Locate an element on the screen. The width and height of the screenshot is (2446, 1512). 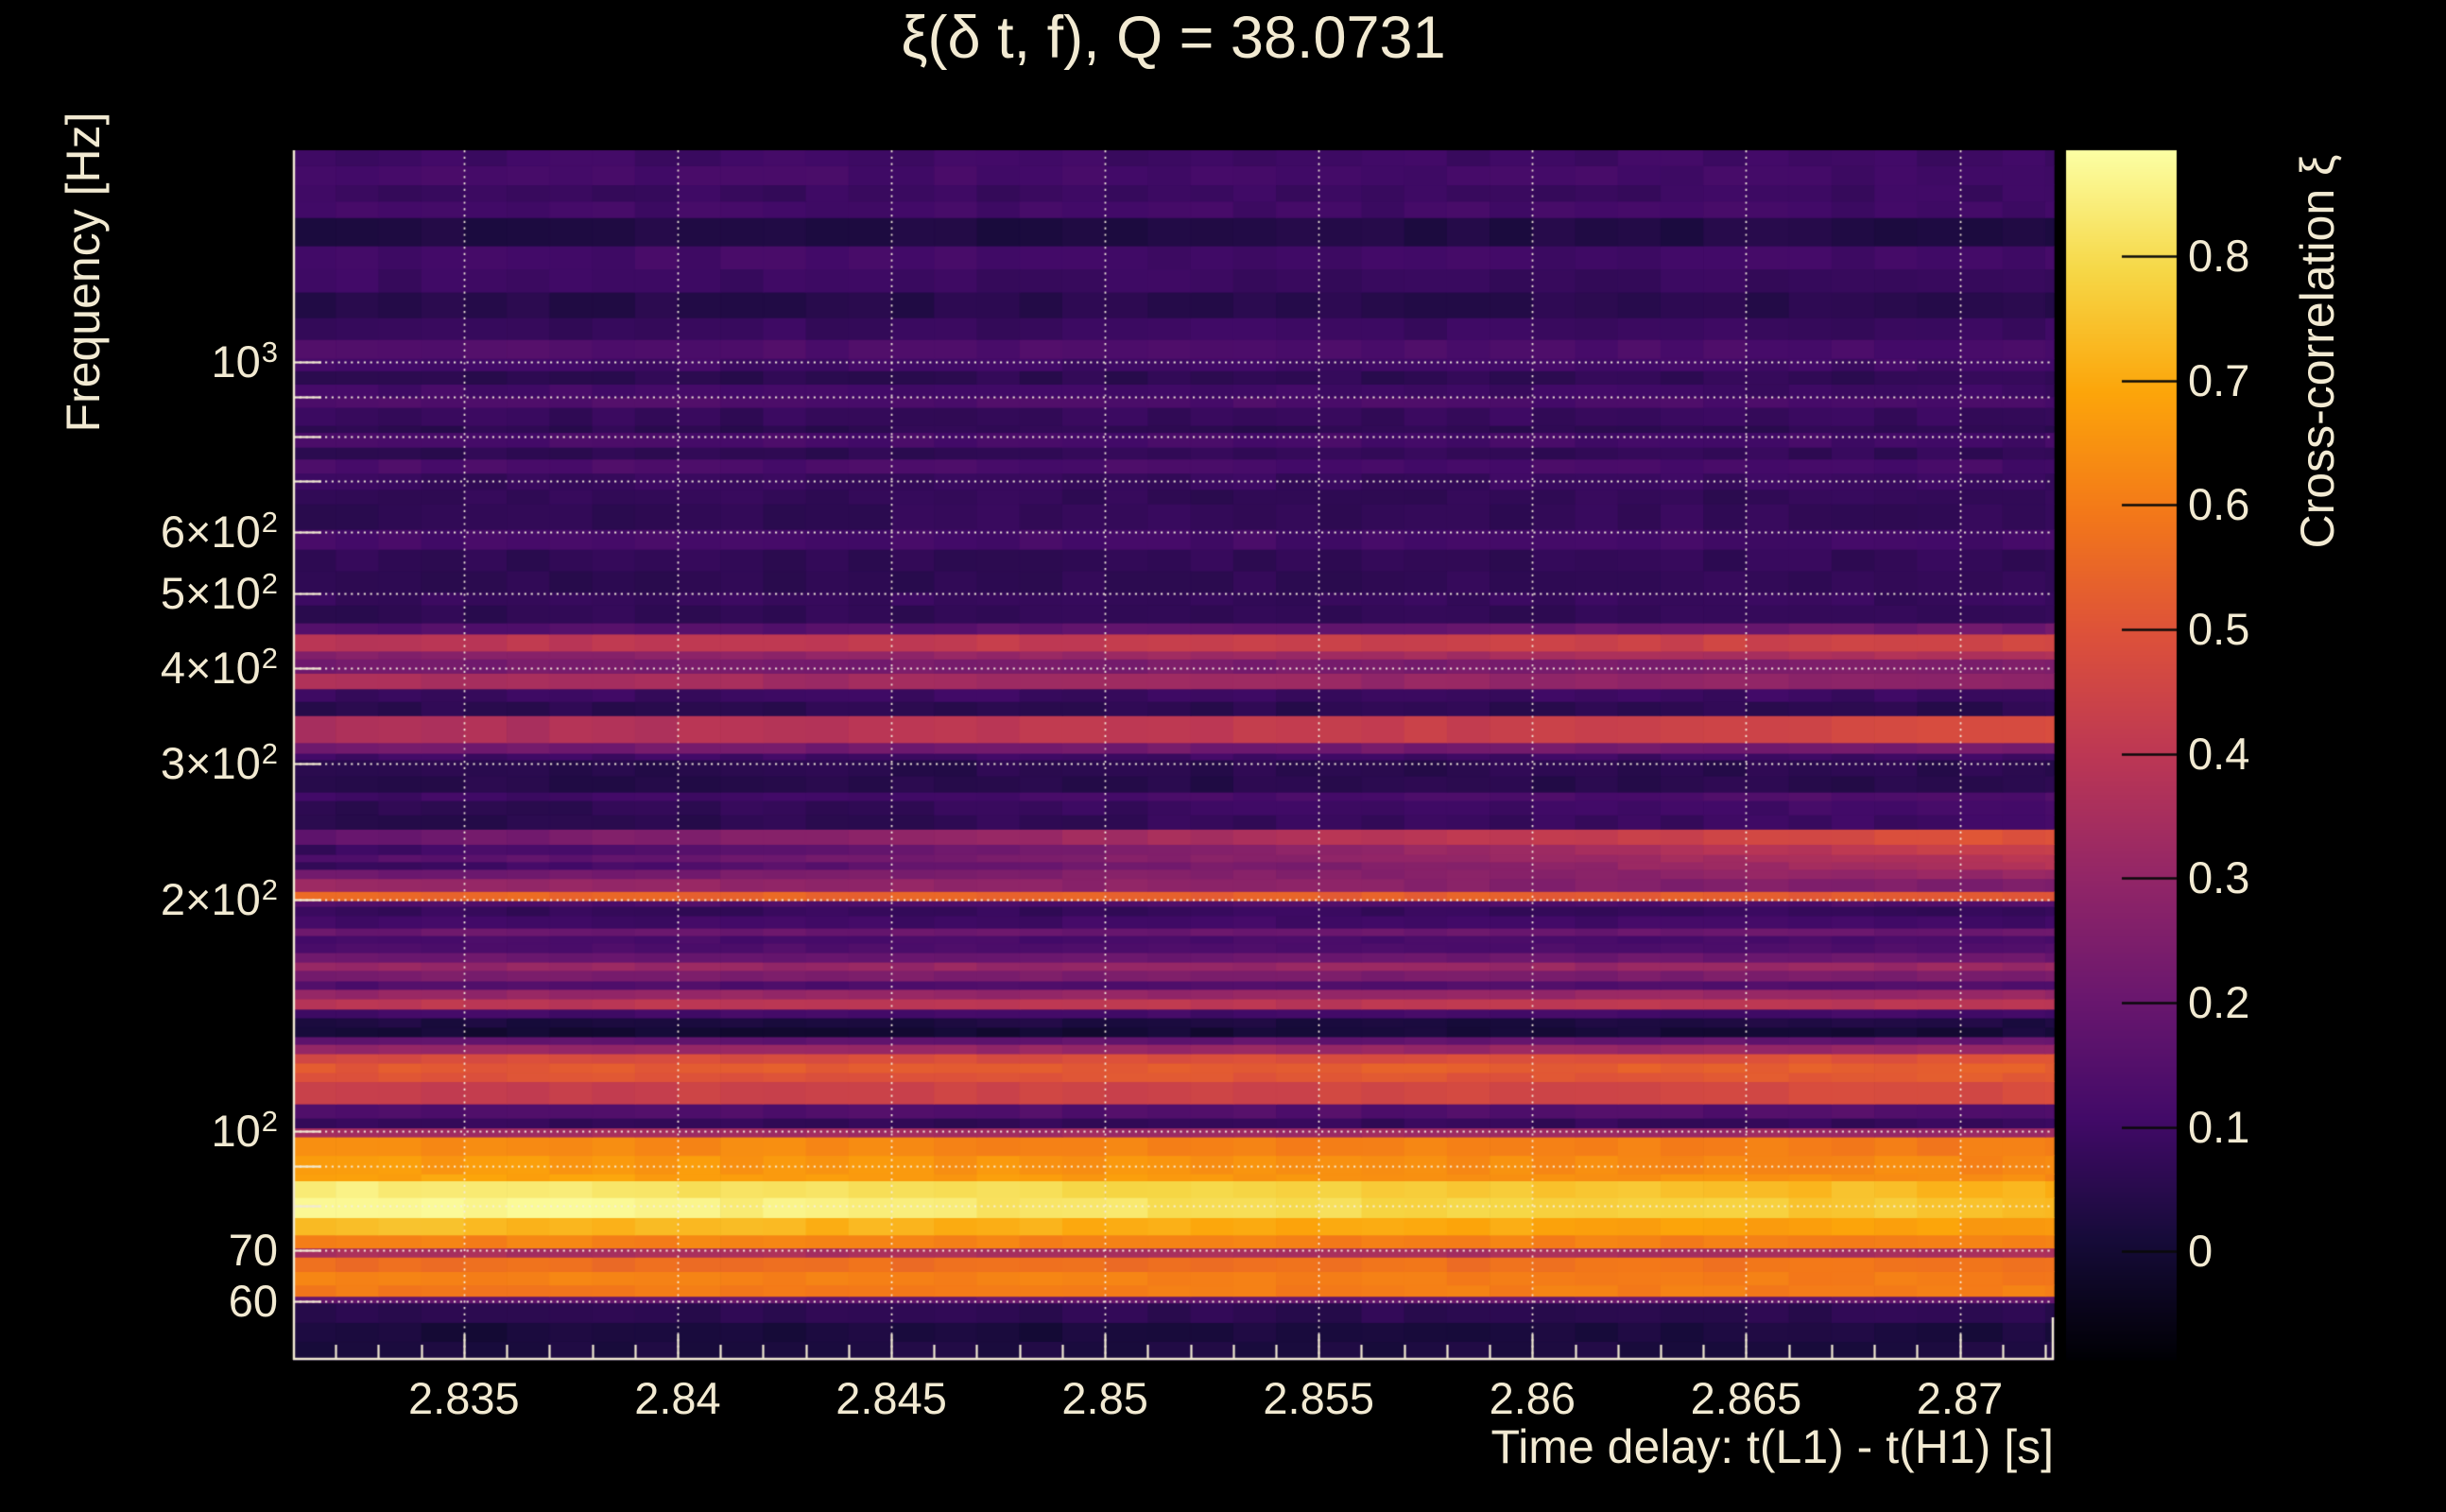
x-tick-label: 2.85 is located at coordinates (1104, 1398).